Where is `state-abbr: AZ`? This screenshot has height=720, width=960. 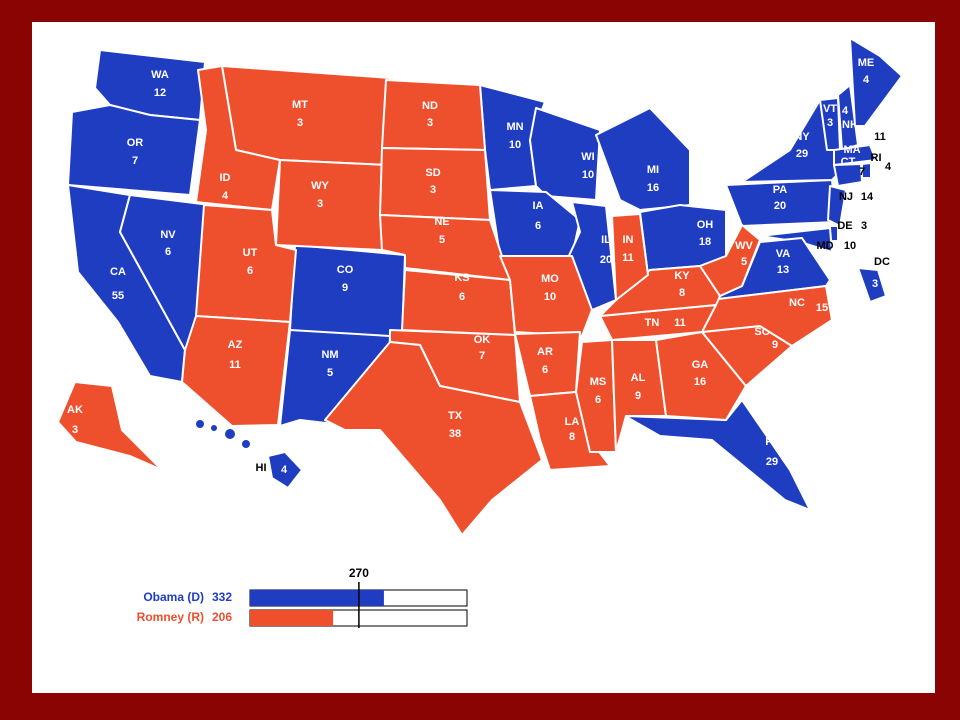
state-abbr: AZ is located at coordinates (235, 345).